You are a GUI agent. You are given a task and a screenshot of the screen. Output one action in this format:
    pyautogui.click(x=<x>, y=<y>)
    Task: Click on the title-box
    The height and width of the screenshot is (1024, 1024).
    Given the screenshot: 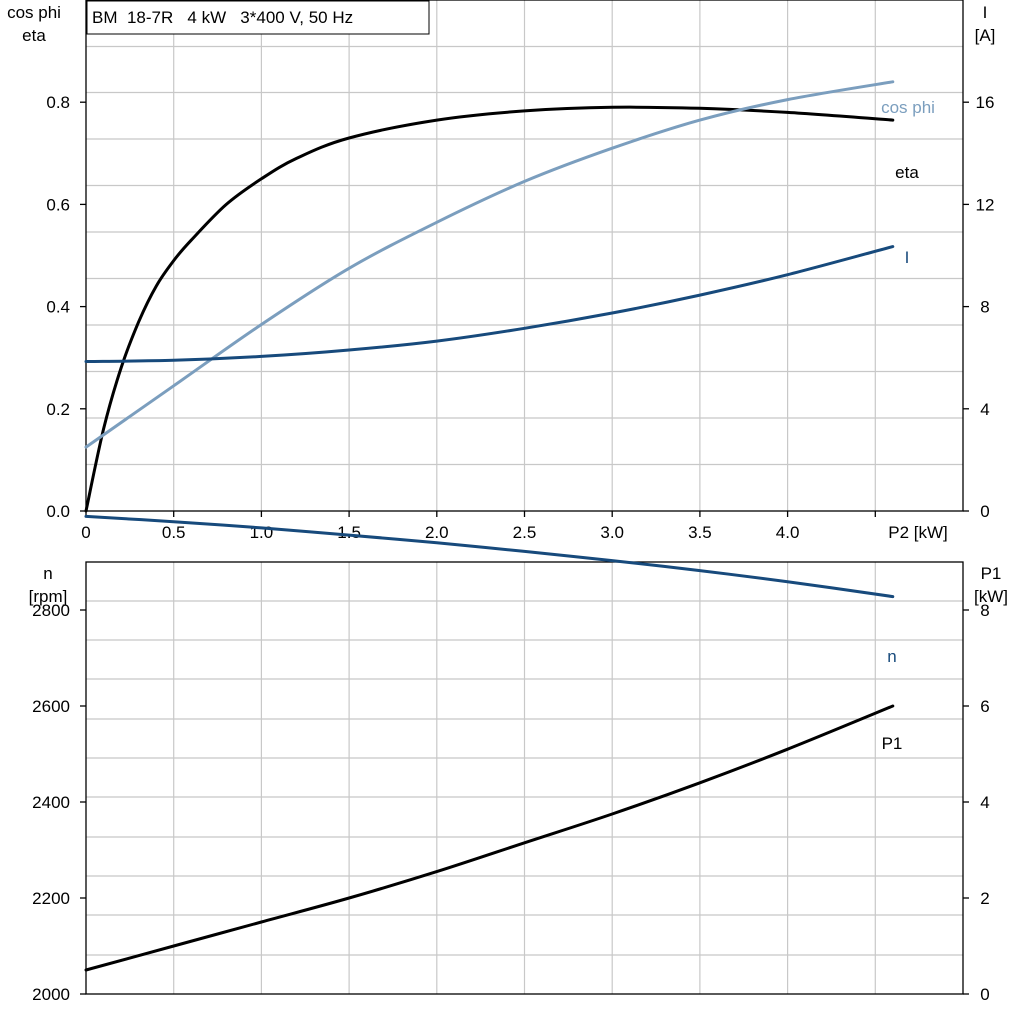 What is the action you would take?
    pyautogui.click(x=258, y=17)
    